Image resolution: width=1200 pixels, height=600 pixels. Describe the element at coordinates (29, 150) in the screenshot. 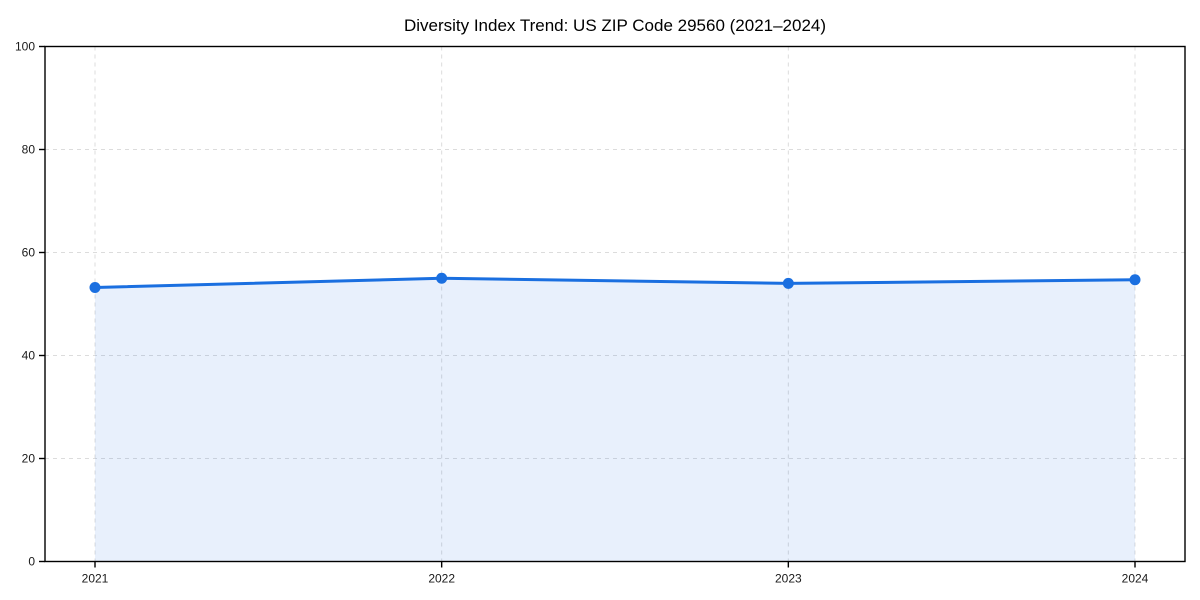

I see `y-tick-label: 80` at that location.